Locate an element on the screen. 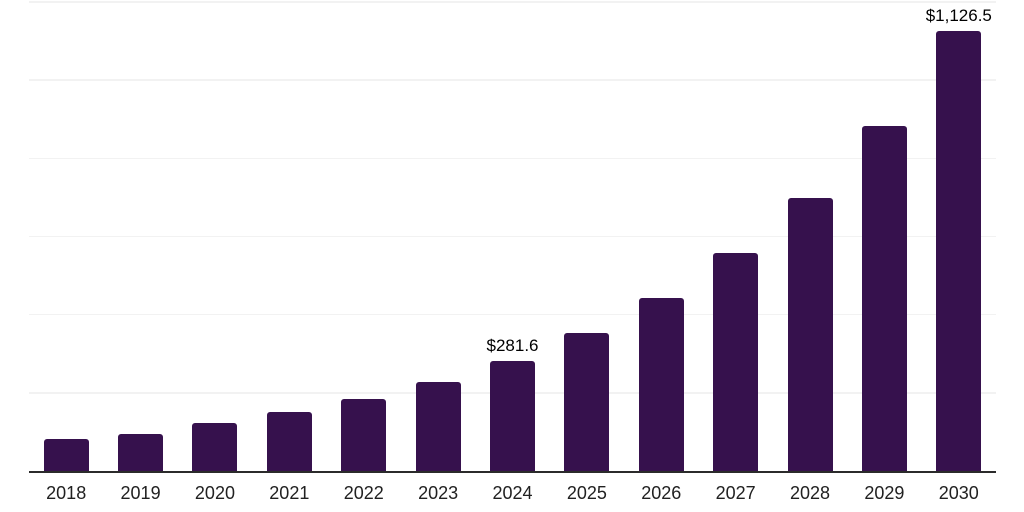 The height and width of the screenshot is (512, 1024). x-tick-2024: 2024 is located at coordinates (512, 493).